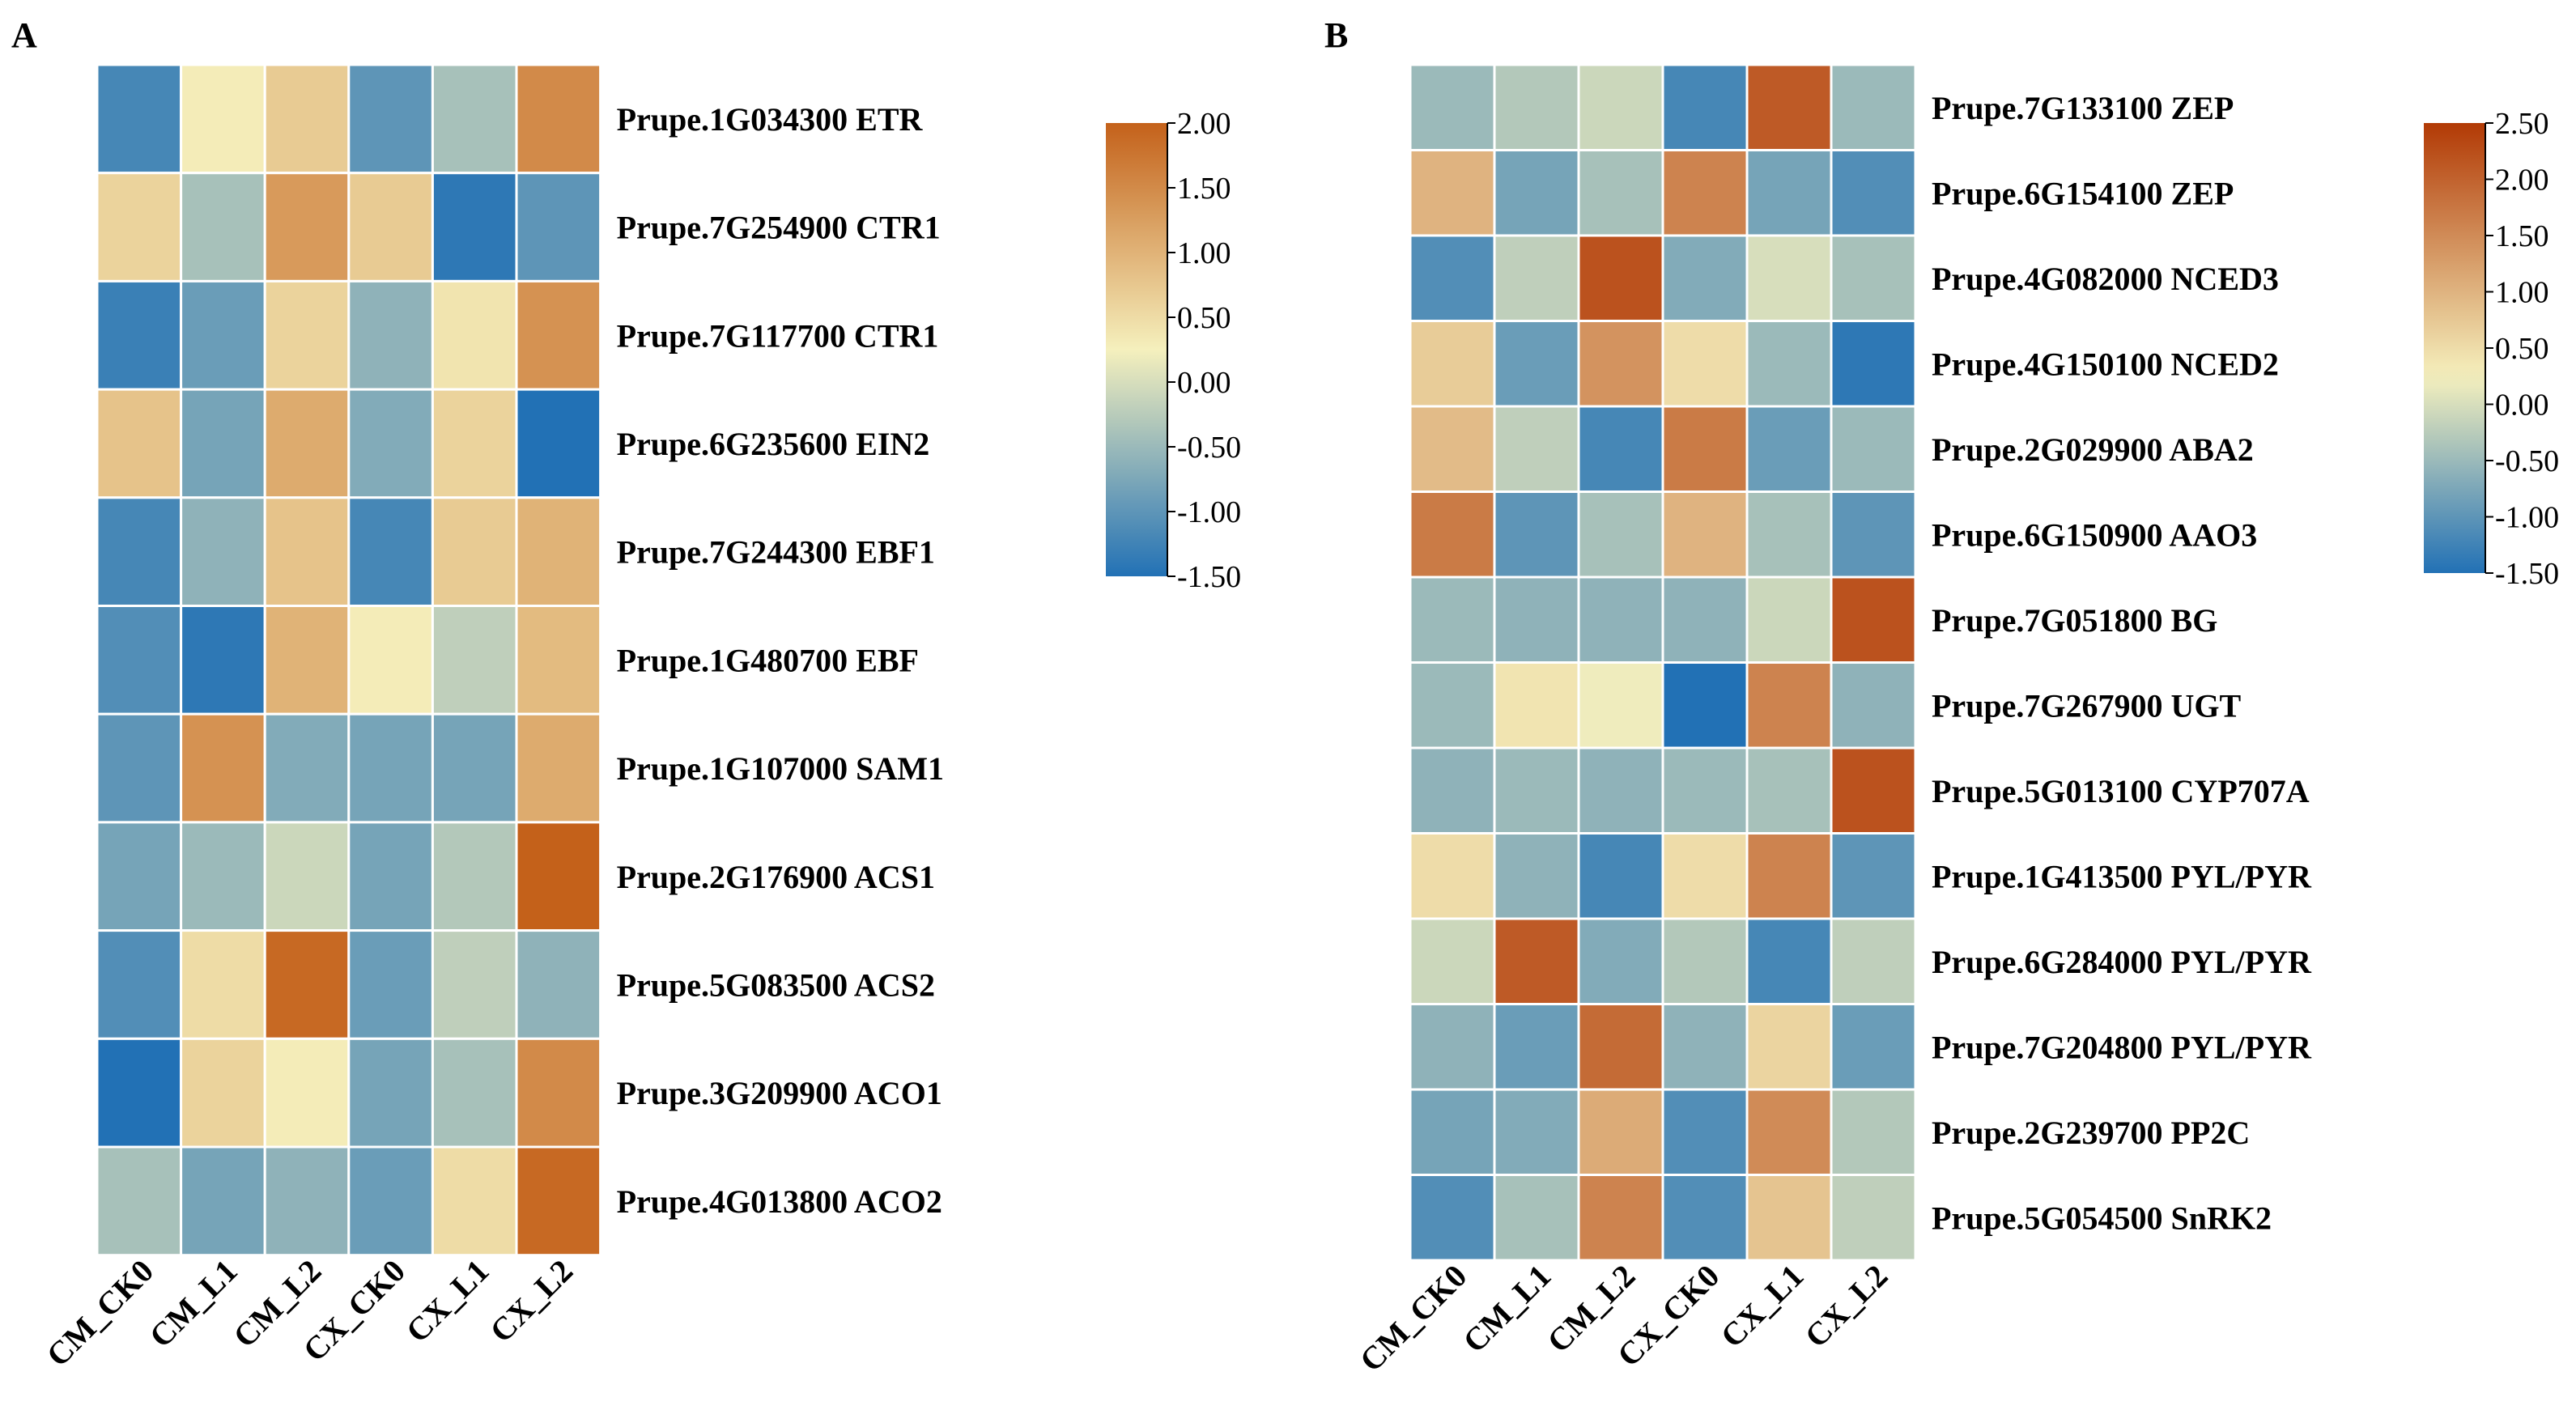  What do you see at coordinates (768, 660) in the screenshot?
I see `row-label: Prupe.1G480700 EBF` at bounding box center [768, 660].